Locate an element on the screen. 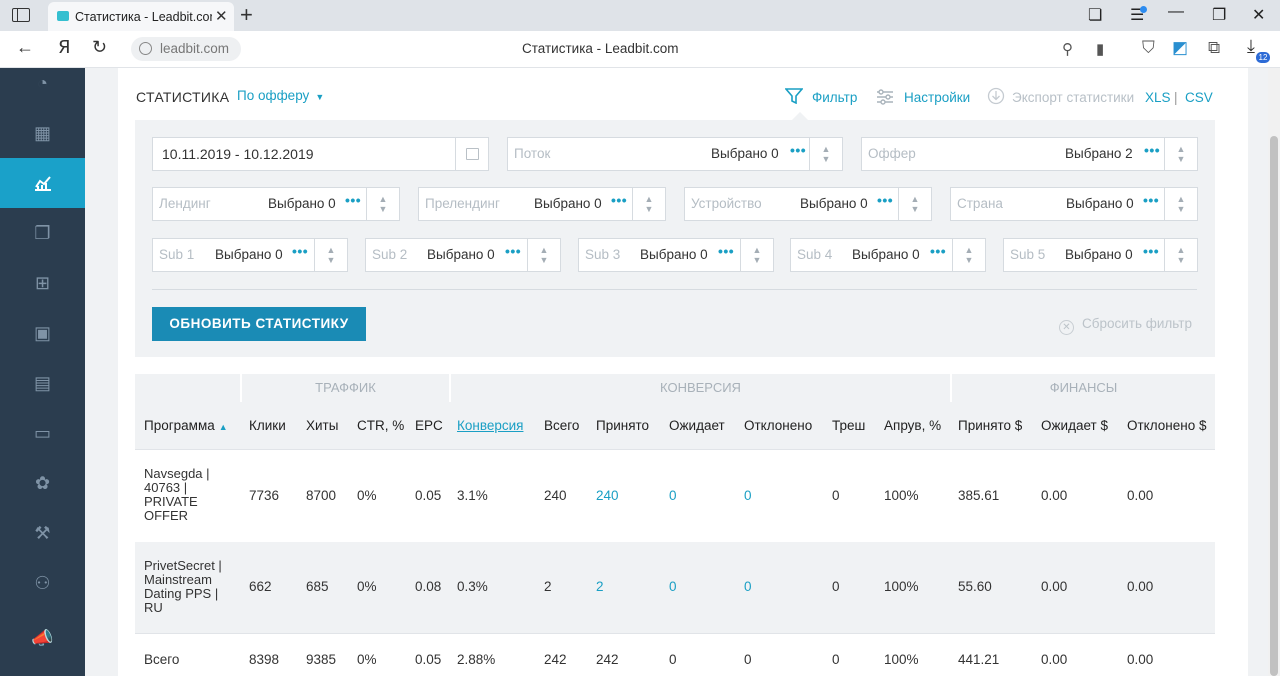  device-spinner: ▲ ▼ is located at coordinates (914, 204).